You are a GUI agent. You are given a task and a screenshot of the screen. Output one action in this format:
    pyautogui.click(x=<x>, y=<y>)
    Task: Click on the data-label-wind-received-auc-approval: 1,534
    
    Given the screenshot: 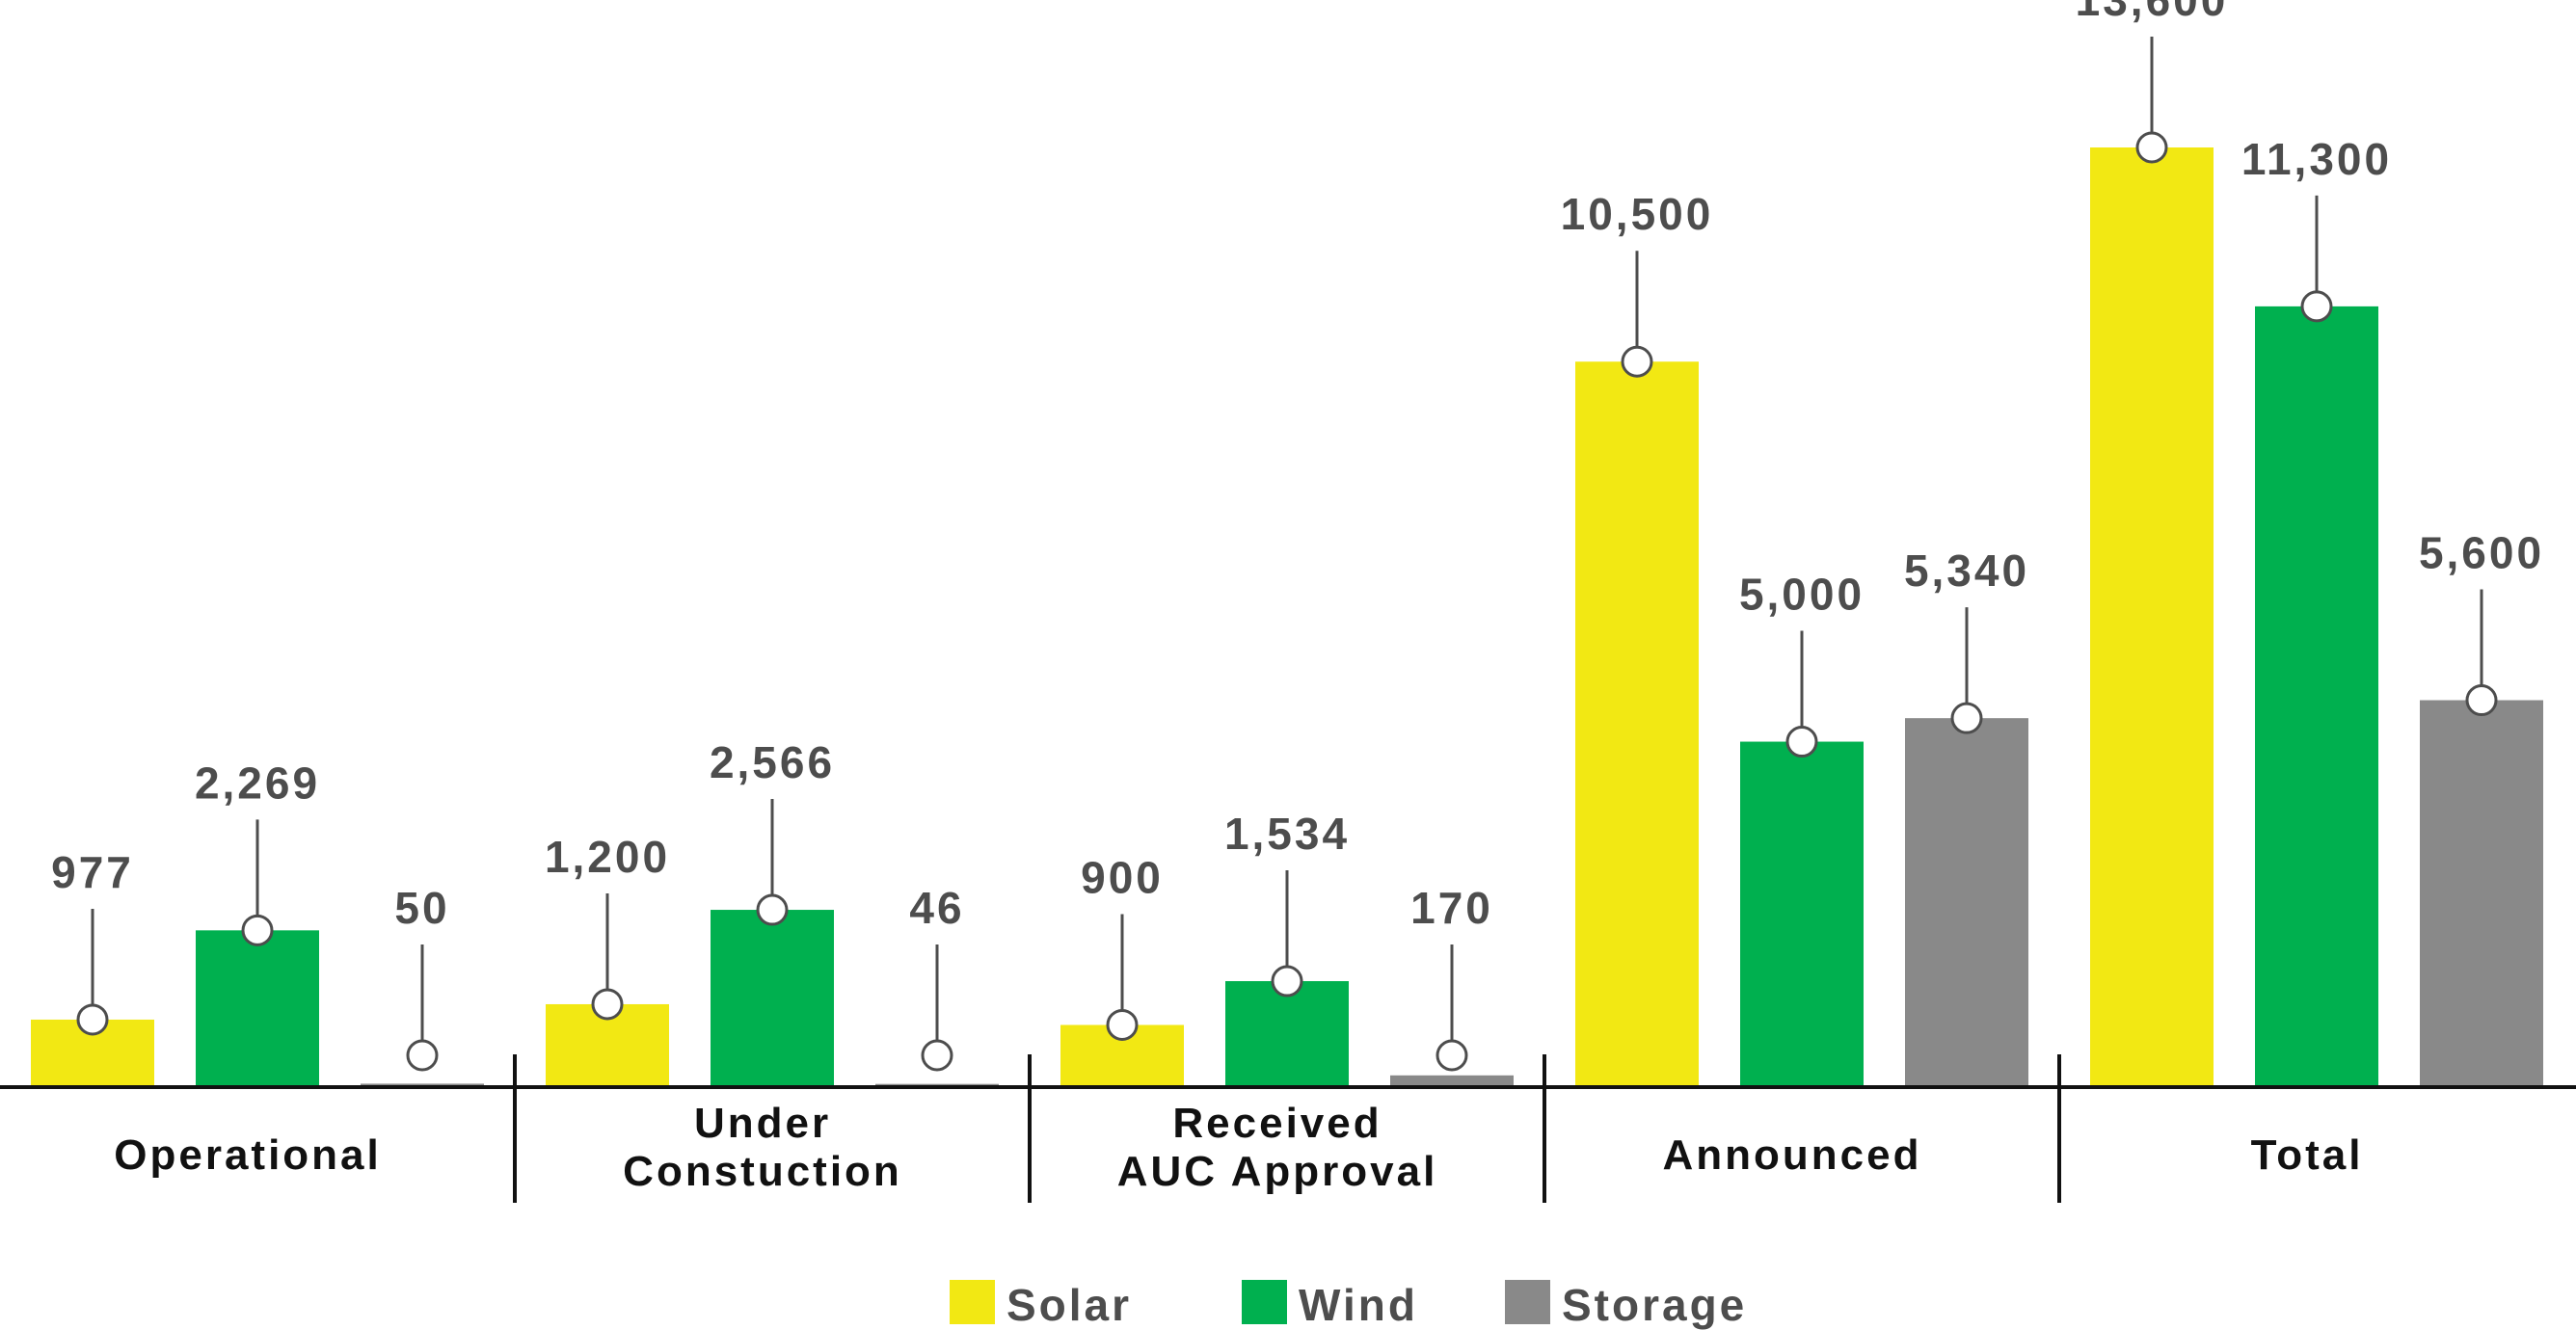 What is the action you would take?
    pyautogui.click(x=1287, y=834)
    